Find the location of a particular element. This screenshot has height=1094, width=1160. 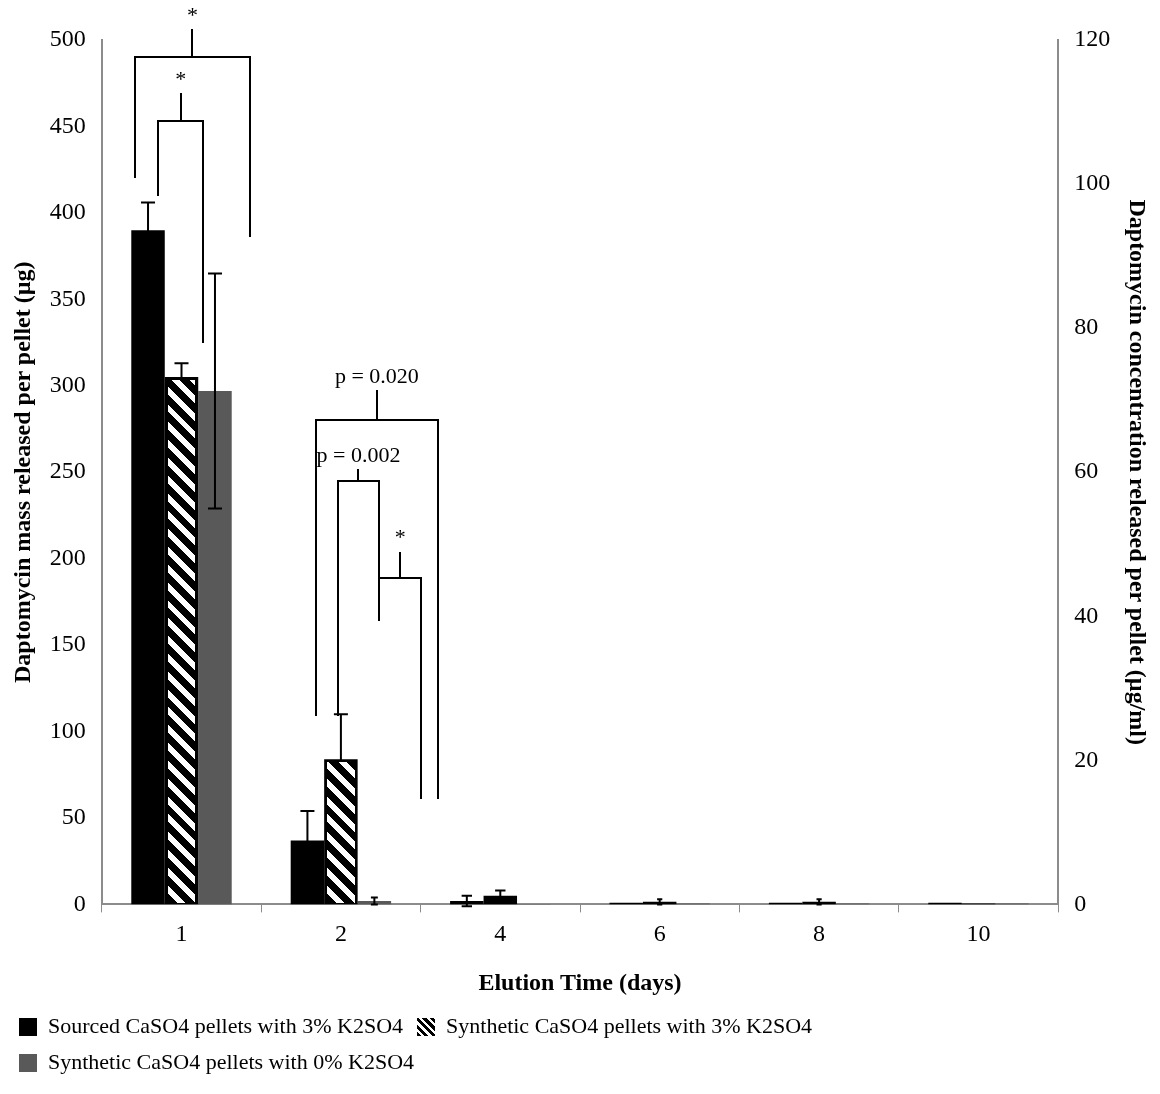

legend-label: Synthetic CaSO4 pellets with 3% K2SO4 is located at coordinates (629, 1025).